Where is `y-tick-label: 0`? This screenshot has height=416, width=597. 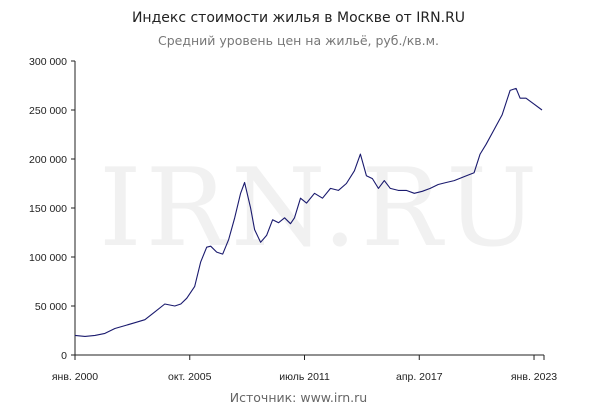 y-tick-label: 0 is located at coordinates (64, 356).